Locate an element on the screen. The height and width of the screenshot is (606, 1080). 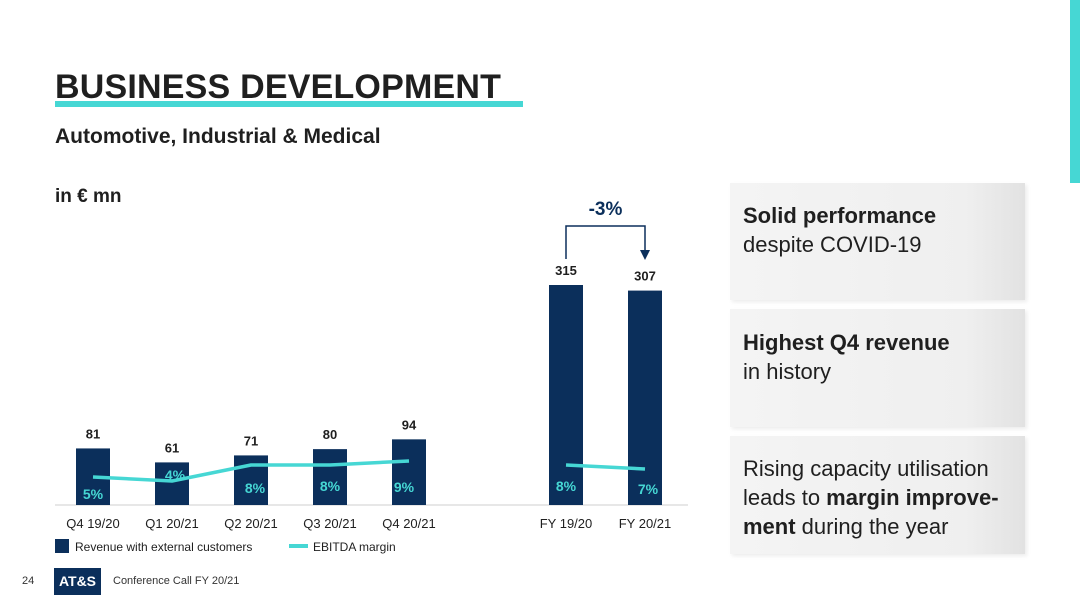
x-tick-label-2: Q1 20/21 is located at coordinates (172, 523).